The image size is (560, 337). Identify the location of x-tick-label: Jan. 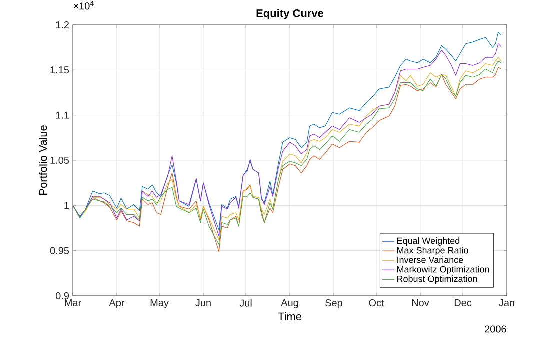
(506, 303).